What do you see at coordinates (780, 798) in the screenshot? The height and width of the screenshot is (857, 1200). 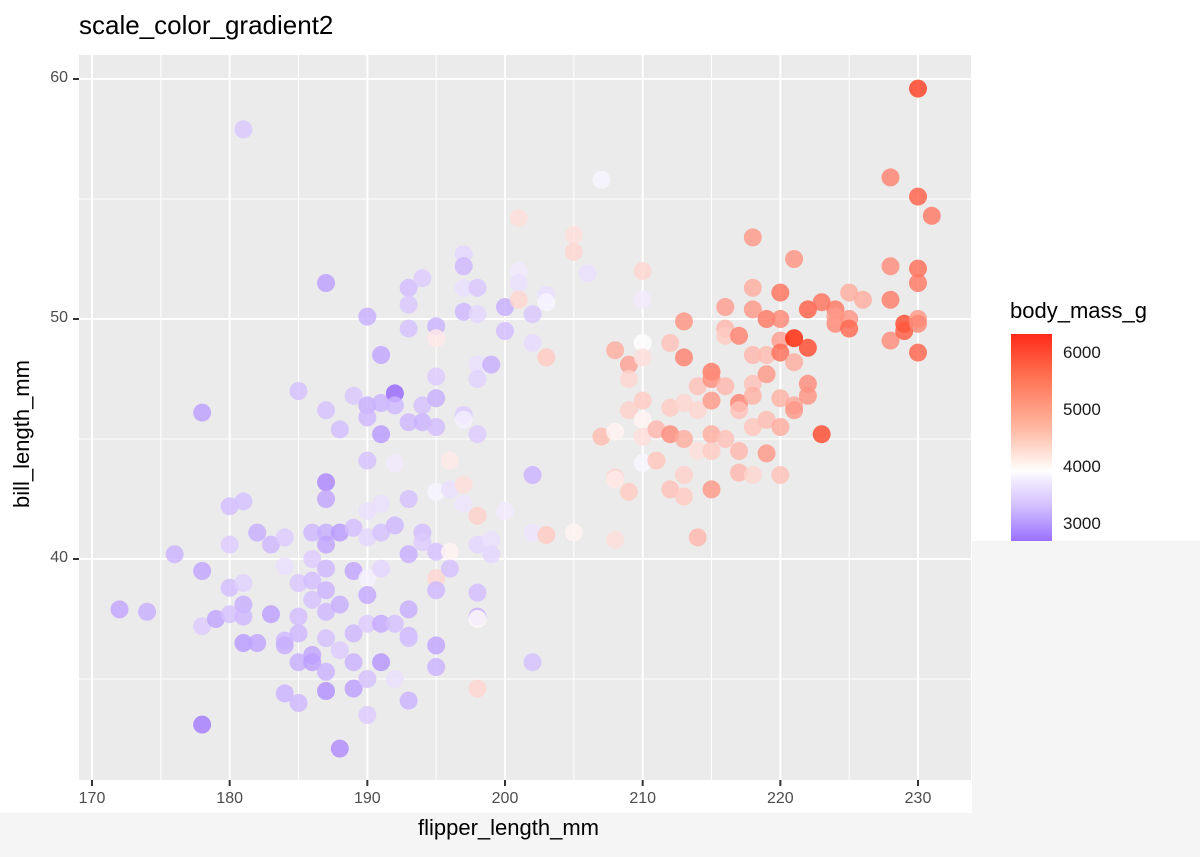 I see `x-tick-label: 220` at bounding box center [780, 798].